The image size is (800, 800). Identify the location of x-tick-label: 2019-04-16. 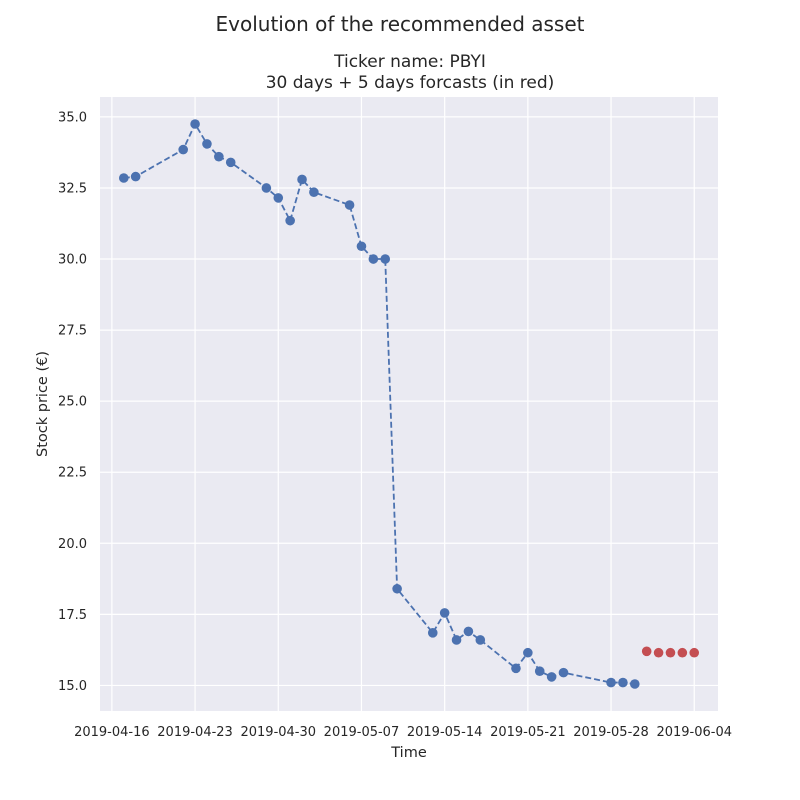
(112, 732).